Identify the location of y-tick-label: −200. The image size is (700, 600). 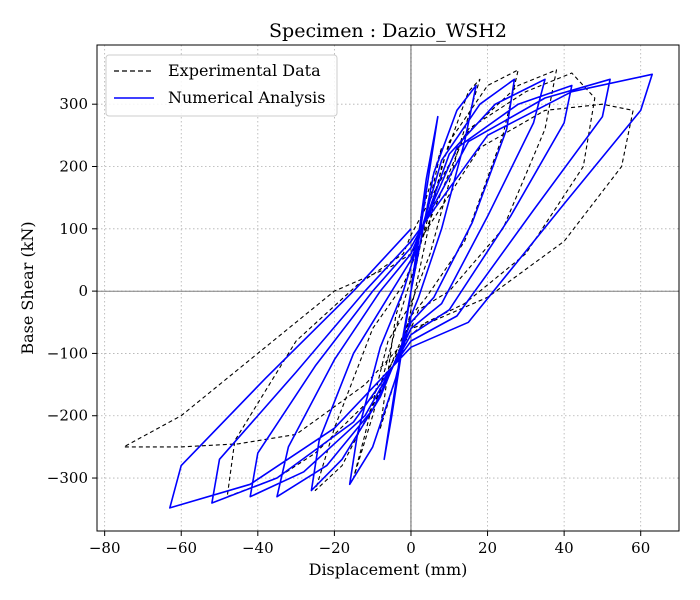
(67, 416).